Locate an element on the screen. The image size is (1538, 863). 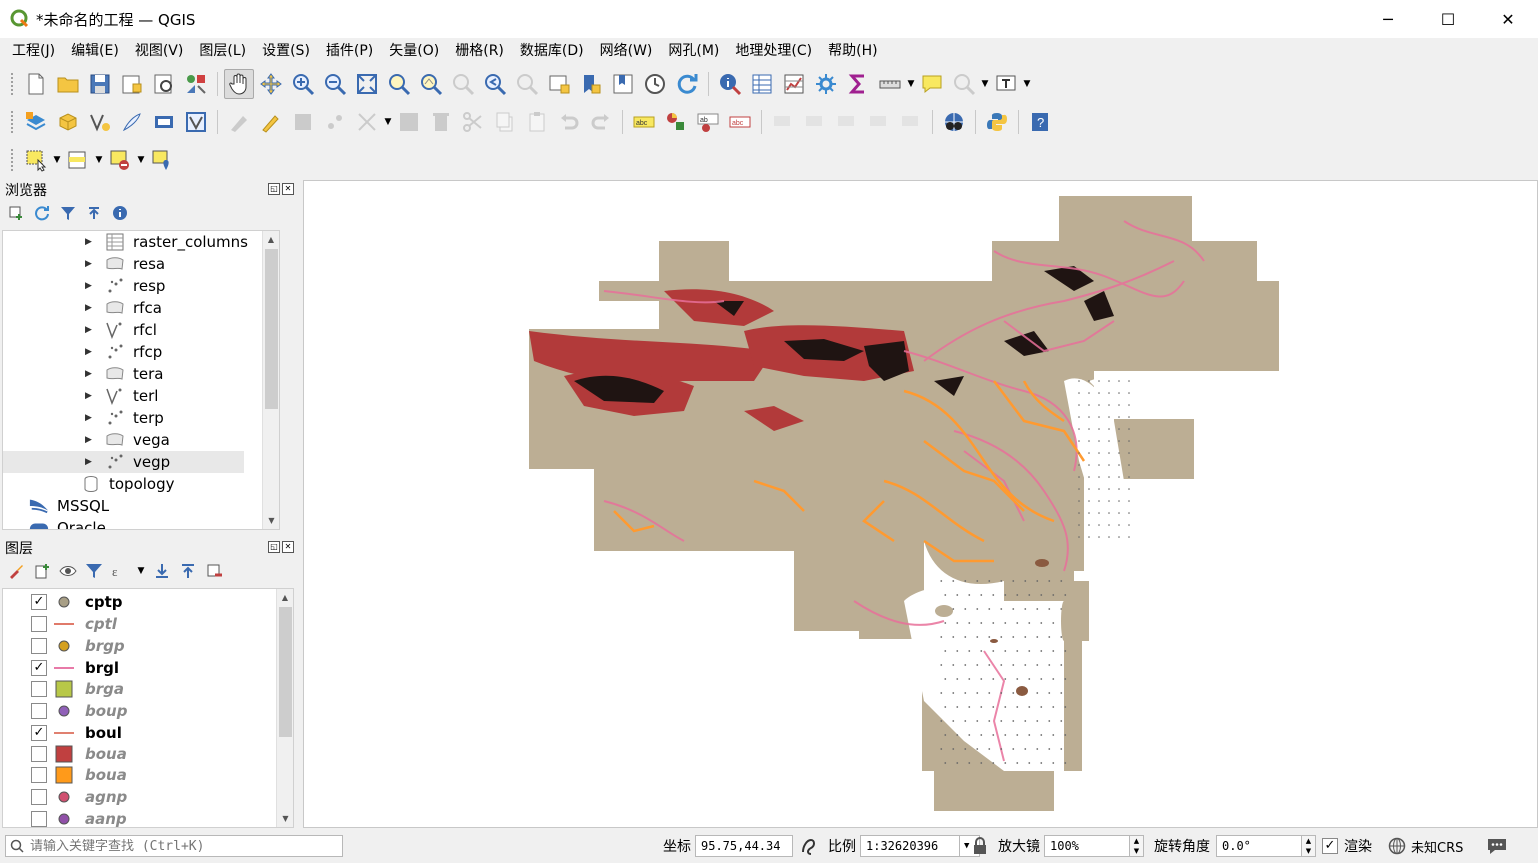
modify-attributes-button is located at coordinates (409, 122).